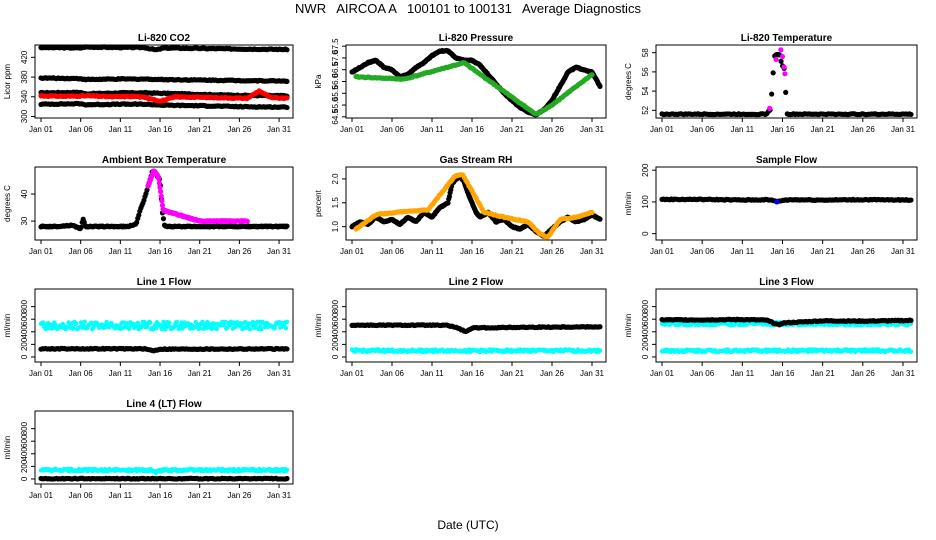 This screenshot has width=936, height=540. Describe the element at coordinates (476, 282) in the screenshot. I see `chart-title: Line 2 Flow` at that location.